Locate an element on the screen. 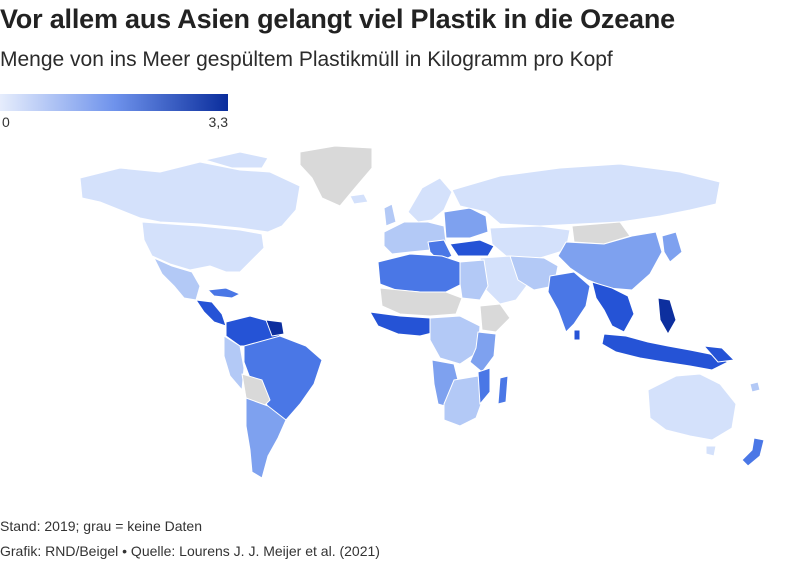 Image resolution: width=800 pixels, height=569 pixels. region-madagascar is located at coordinates (503, 390).